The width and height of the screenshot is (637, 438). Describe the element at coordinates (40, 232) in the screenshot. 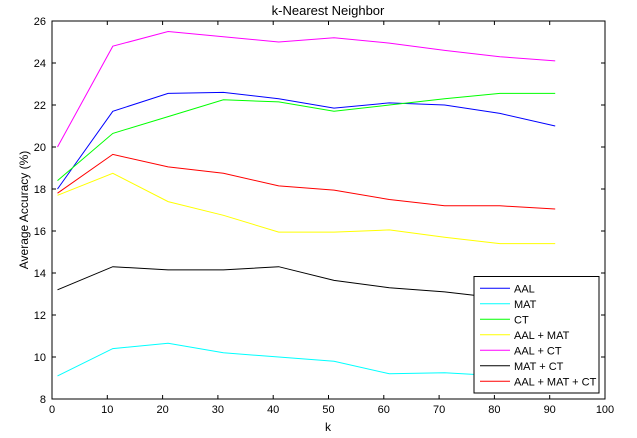

I see `y-tick-label: 16` at that location.